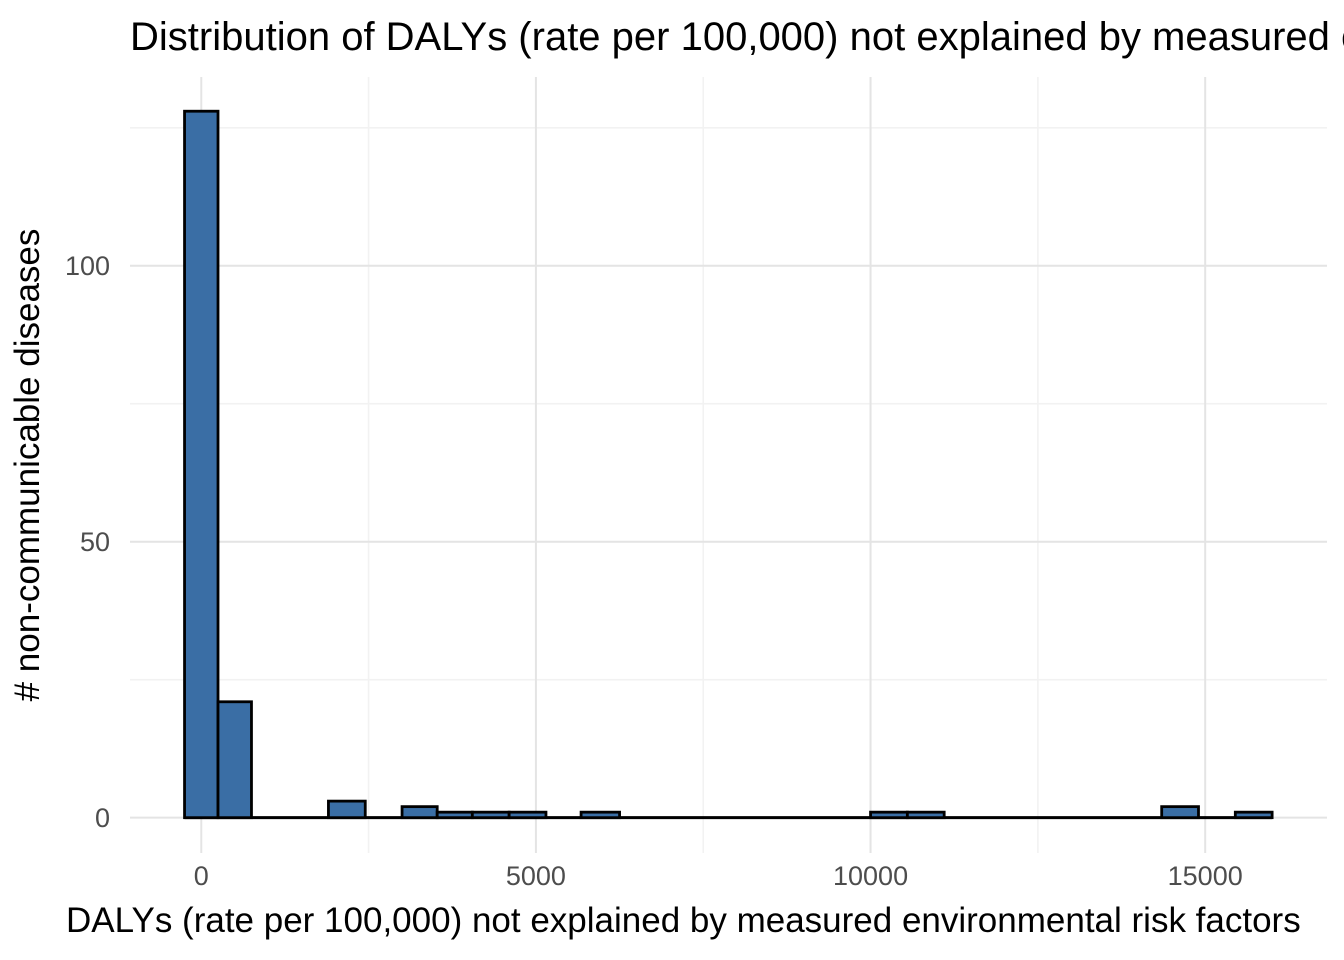 The image size is (1344, 960). Describe the element at coordinates (102, 817) in the screenshot. I see `y-tick-label: 0` at that location.